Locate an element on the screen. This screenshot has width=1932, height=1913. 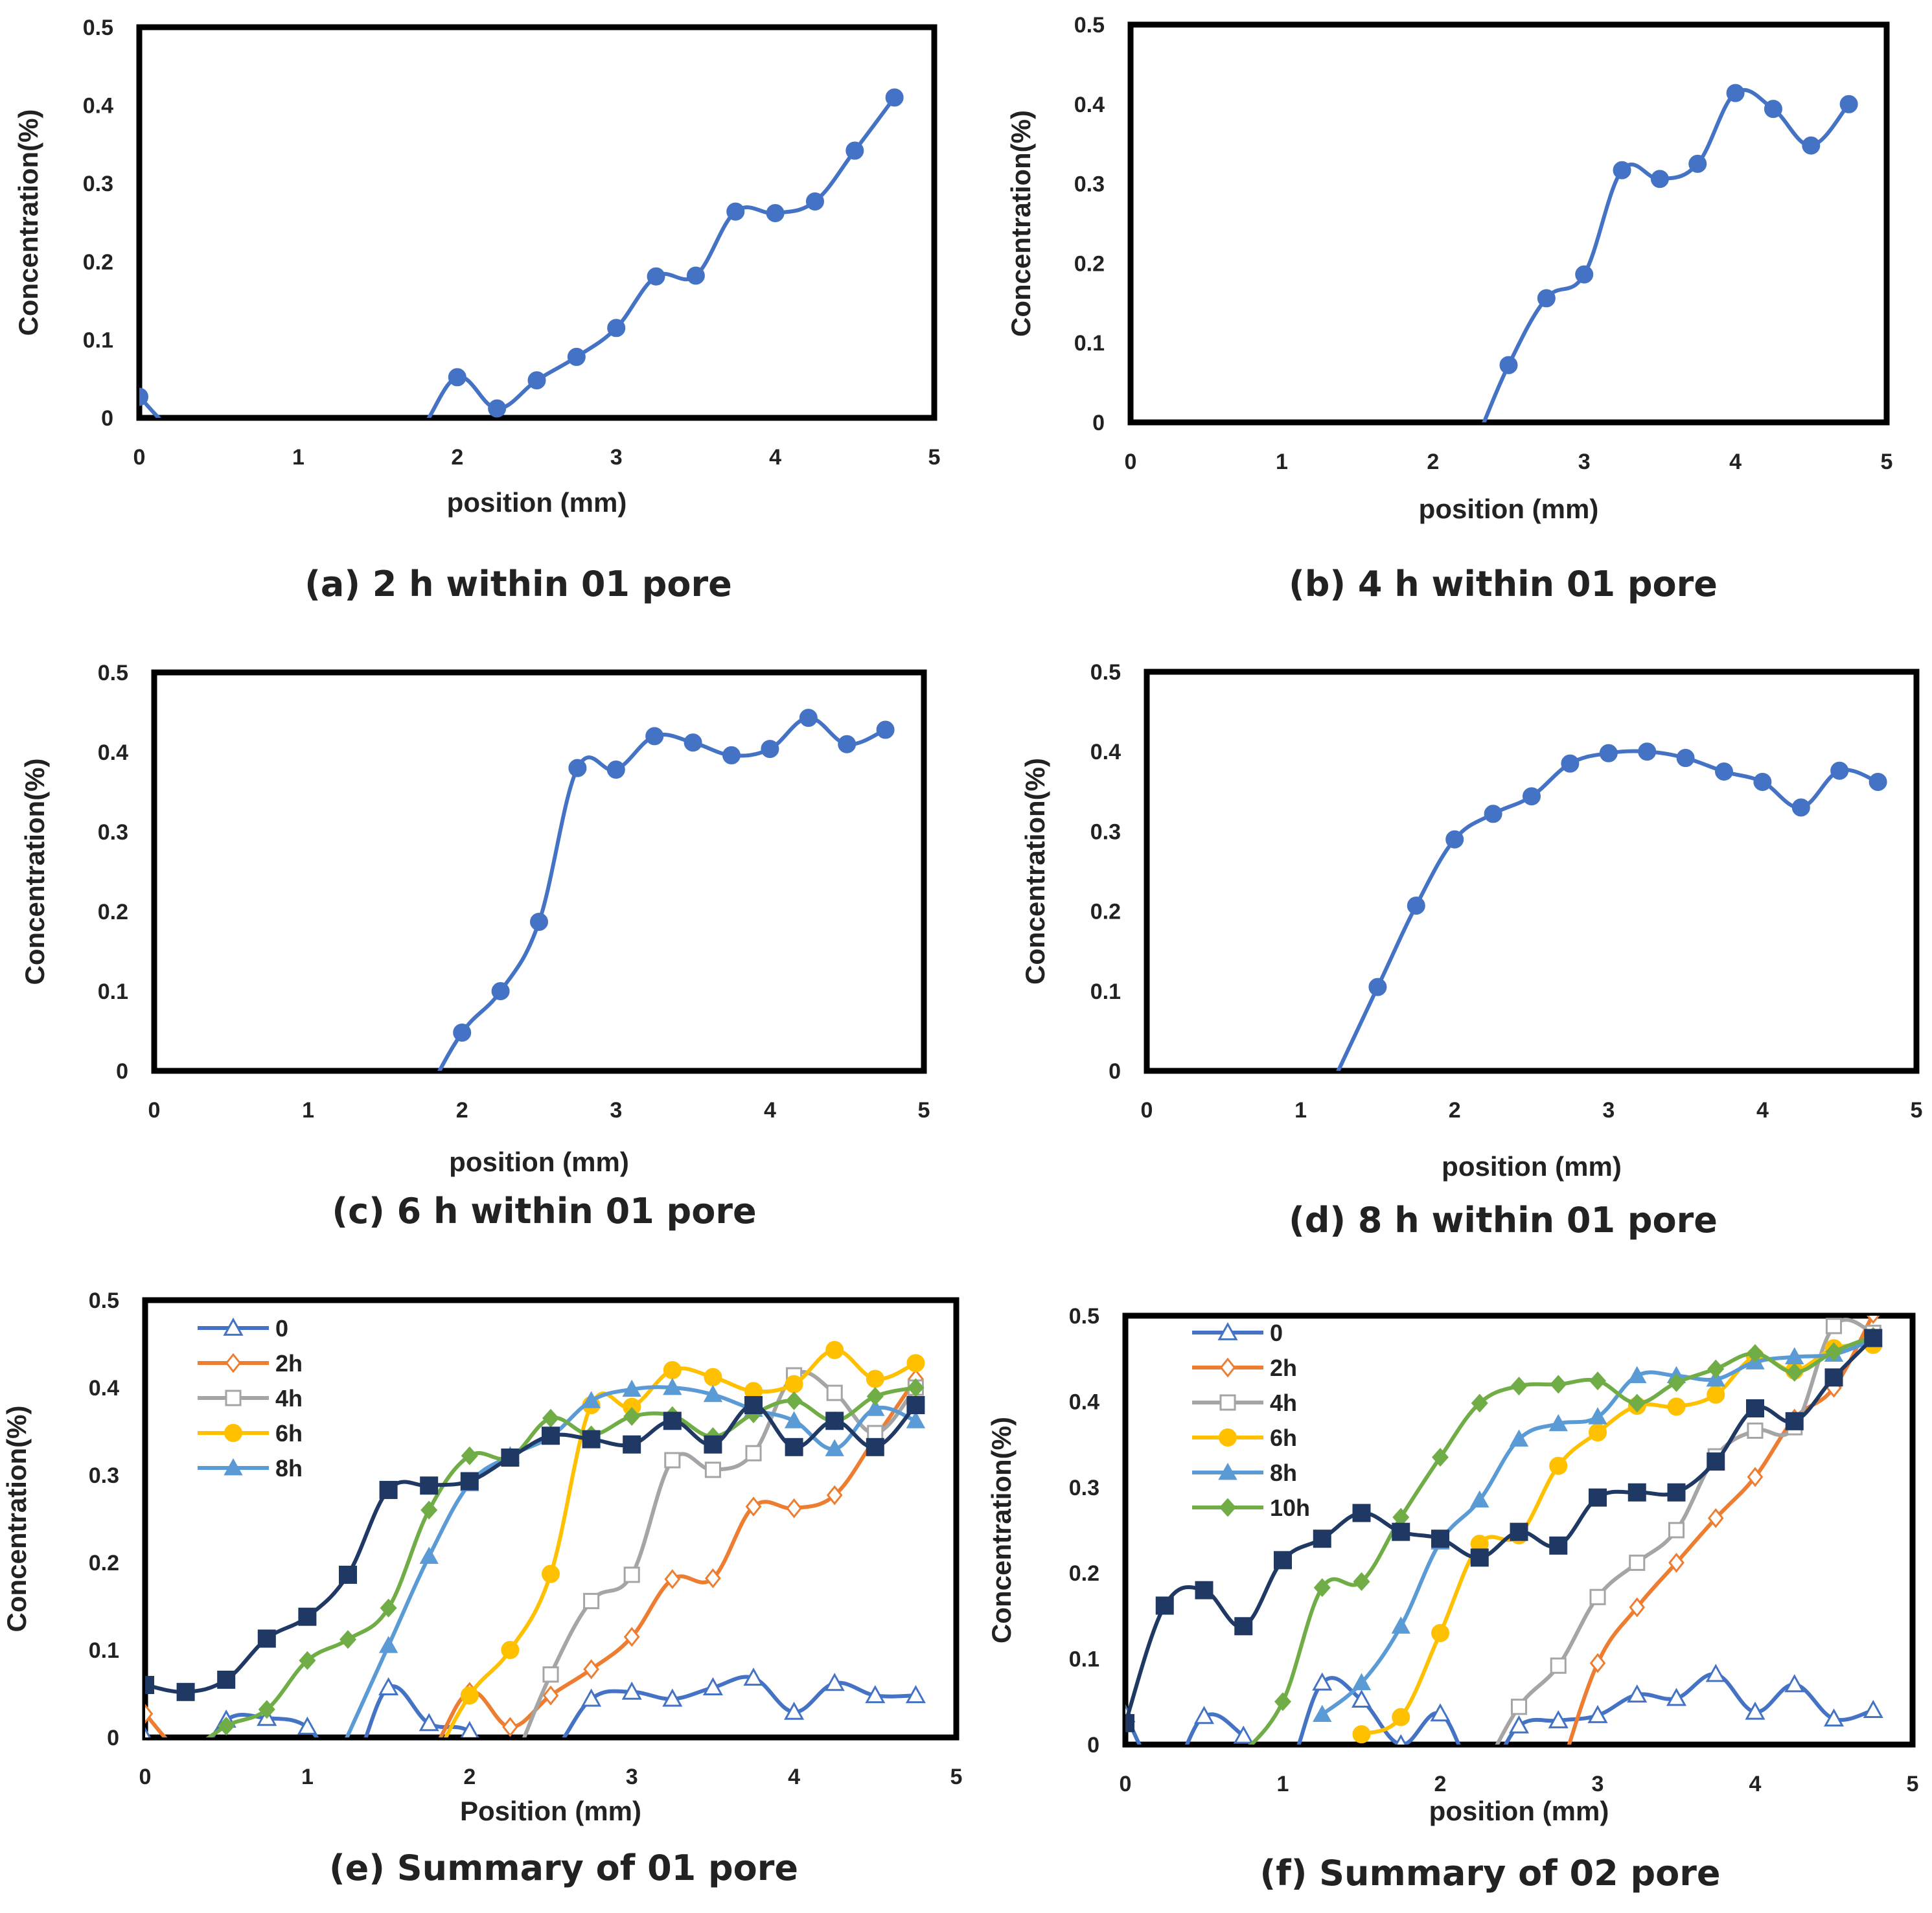
chart-e-xtick: 5 is located at coordinates (956, 1777).